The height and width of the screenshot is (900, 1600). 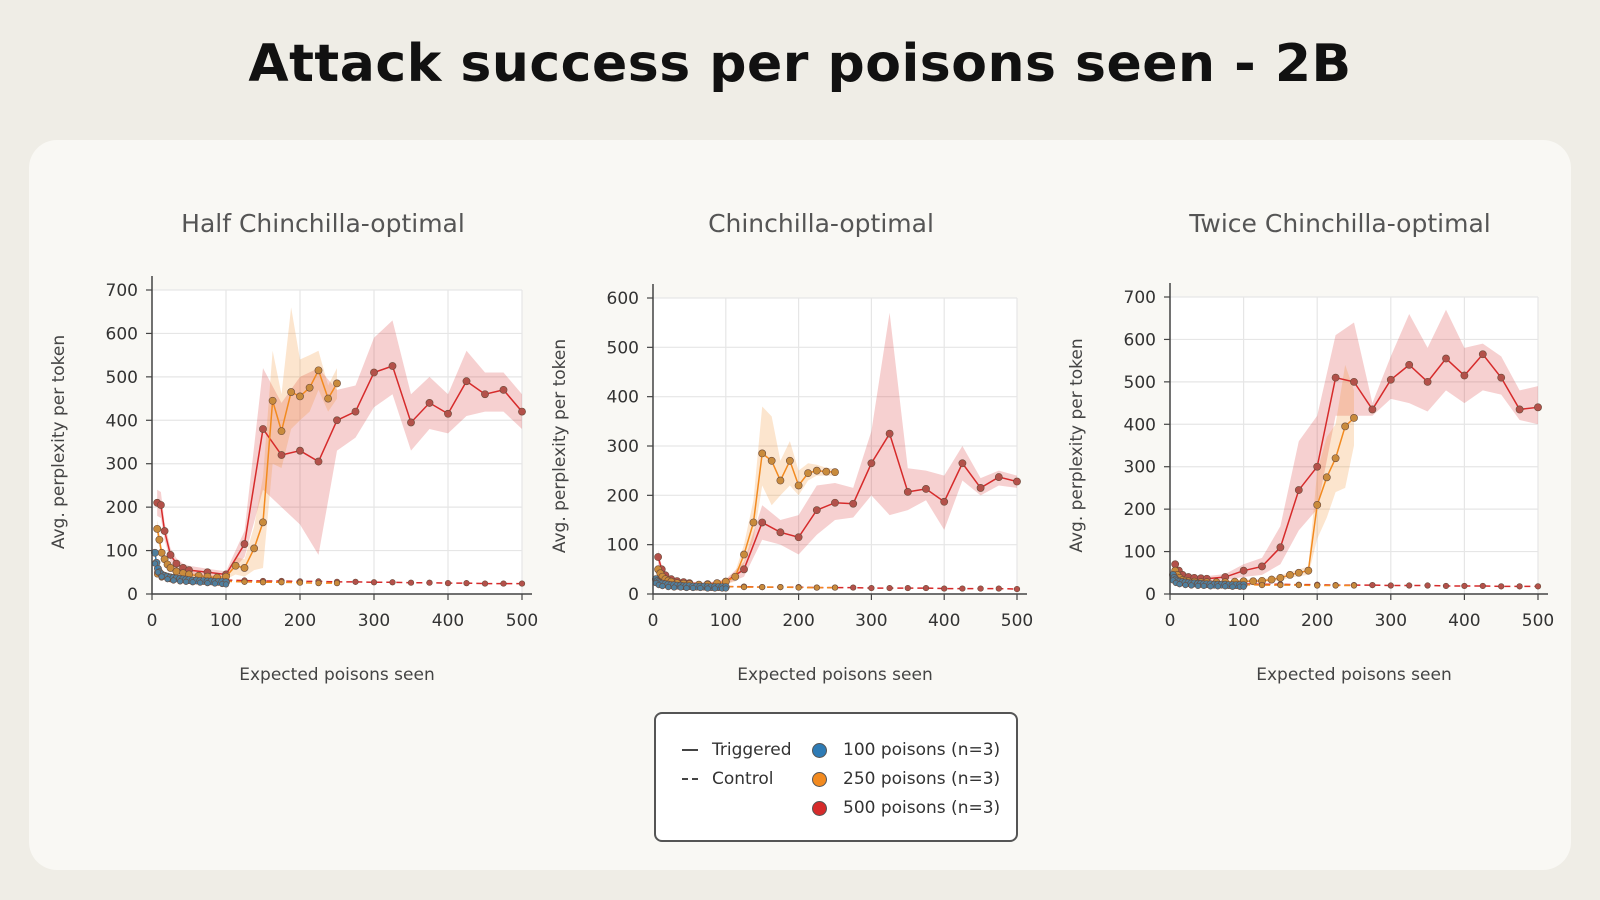 What do you see at coordinates (323, 223) in the screenshot?
I see `chart-title: Half Chinchilla-optimal` at bounding box center [323, 223].